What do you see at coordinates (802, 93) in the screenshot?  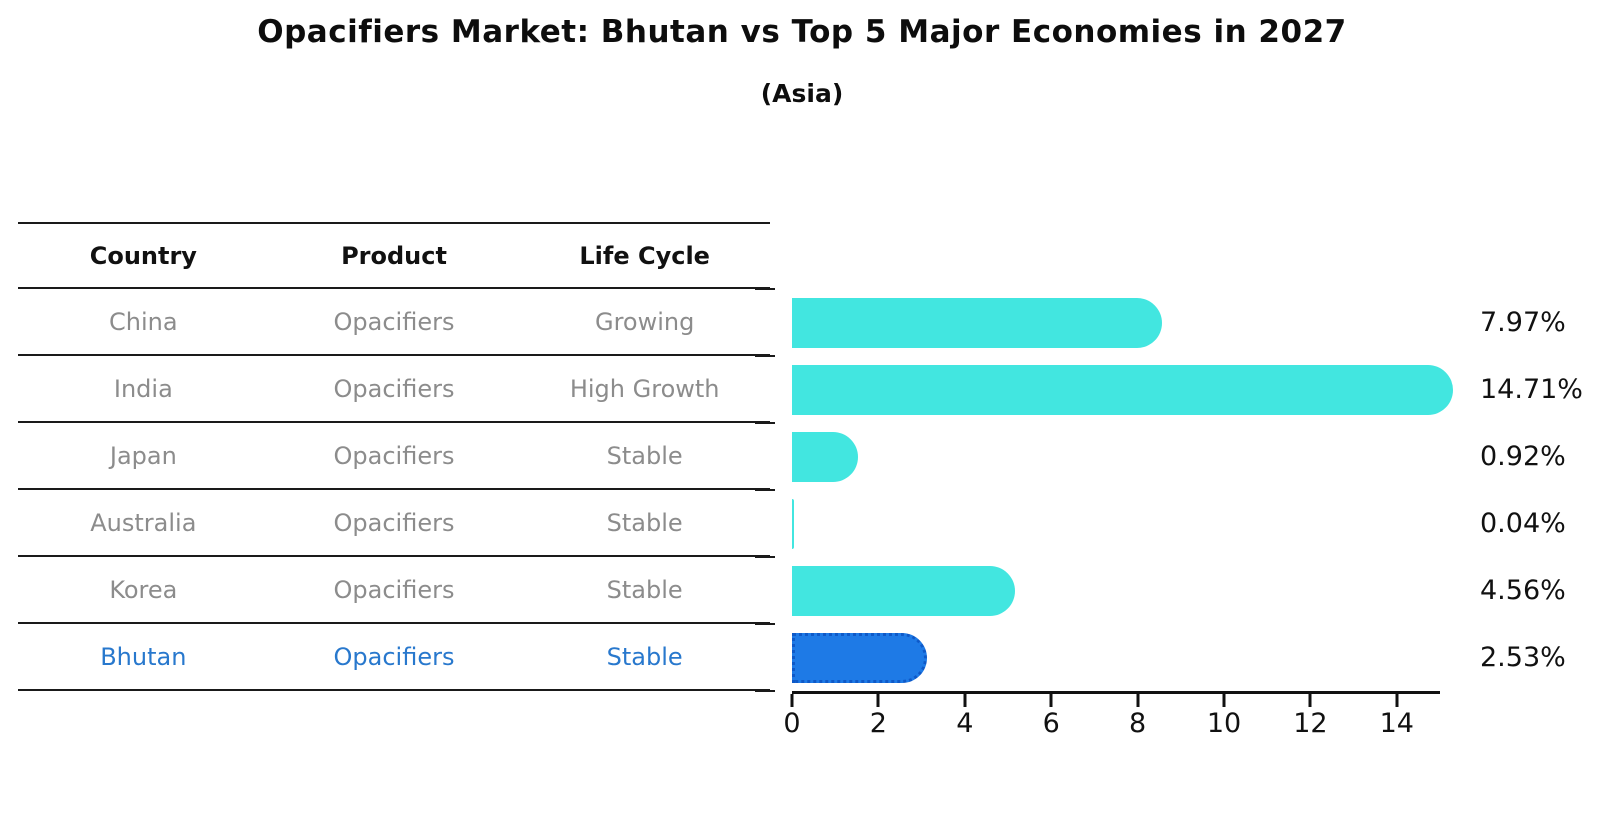 I see `chart-subtitle: (Asia)` at bounding box center [802, 93].